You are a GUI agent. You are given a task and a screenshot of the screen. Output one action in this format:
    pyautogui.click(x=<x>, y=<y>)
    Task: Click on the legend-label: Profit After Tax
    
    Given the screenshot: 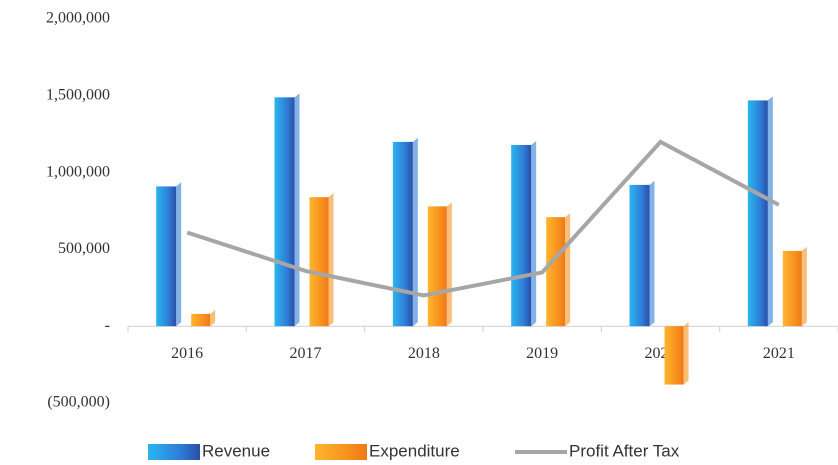 What is the action you would take?
    pyautogui.click(x=624, y=450)
    